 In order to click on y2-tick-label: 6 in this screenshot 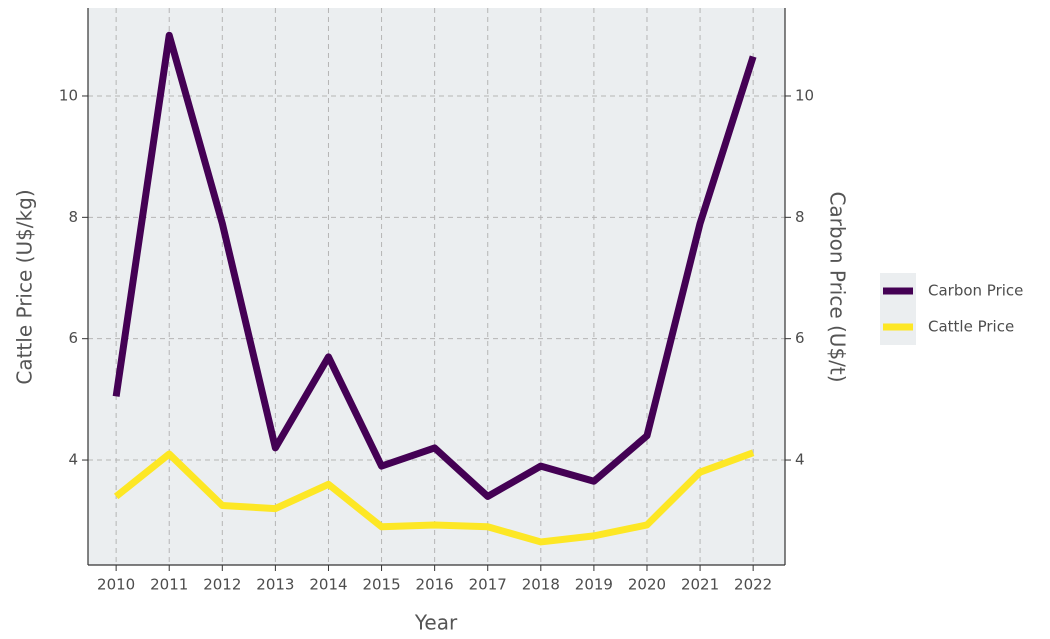, I will do `click(800, 338)`.